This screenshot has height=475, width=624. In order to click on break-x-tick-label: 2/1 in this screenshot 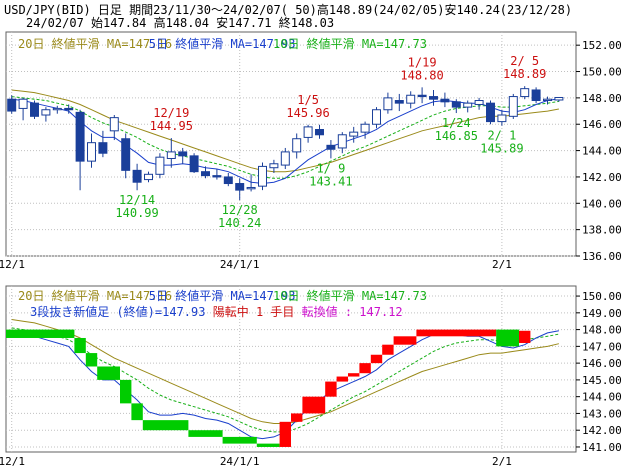, I will do `click(502, 461)`.